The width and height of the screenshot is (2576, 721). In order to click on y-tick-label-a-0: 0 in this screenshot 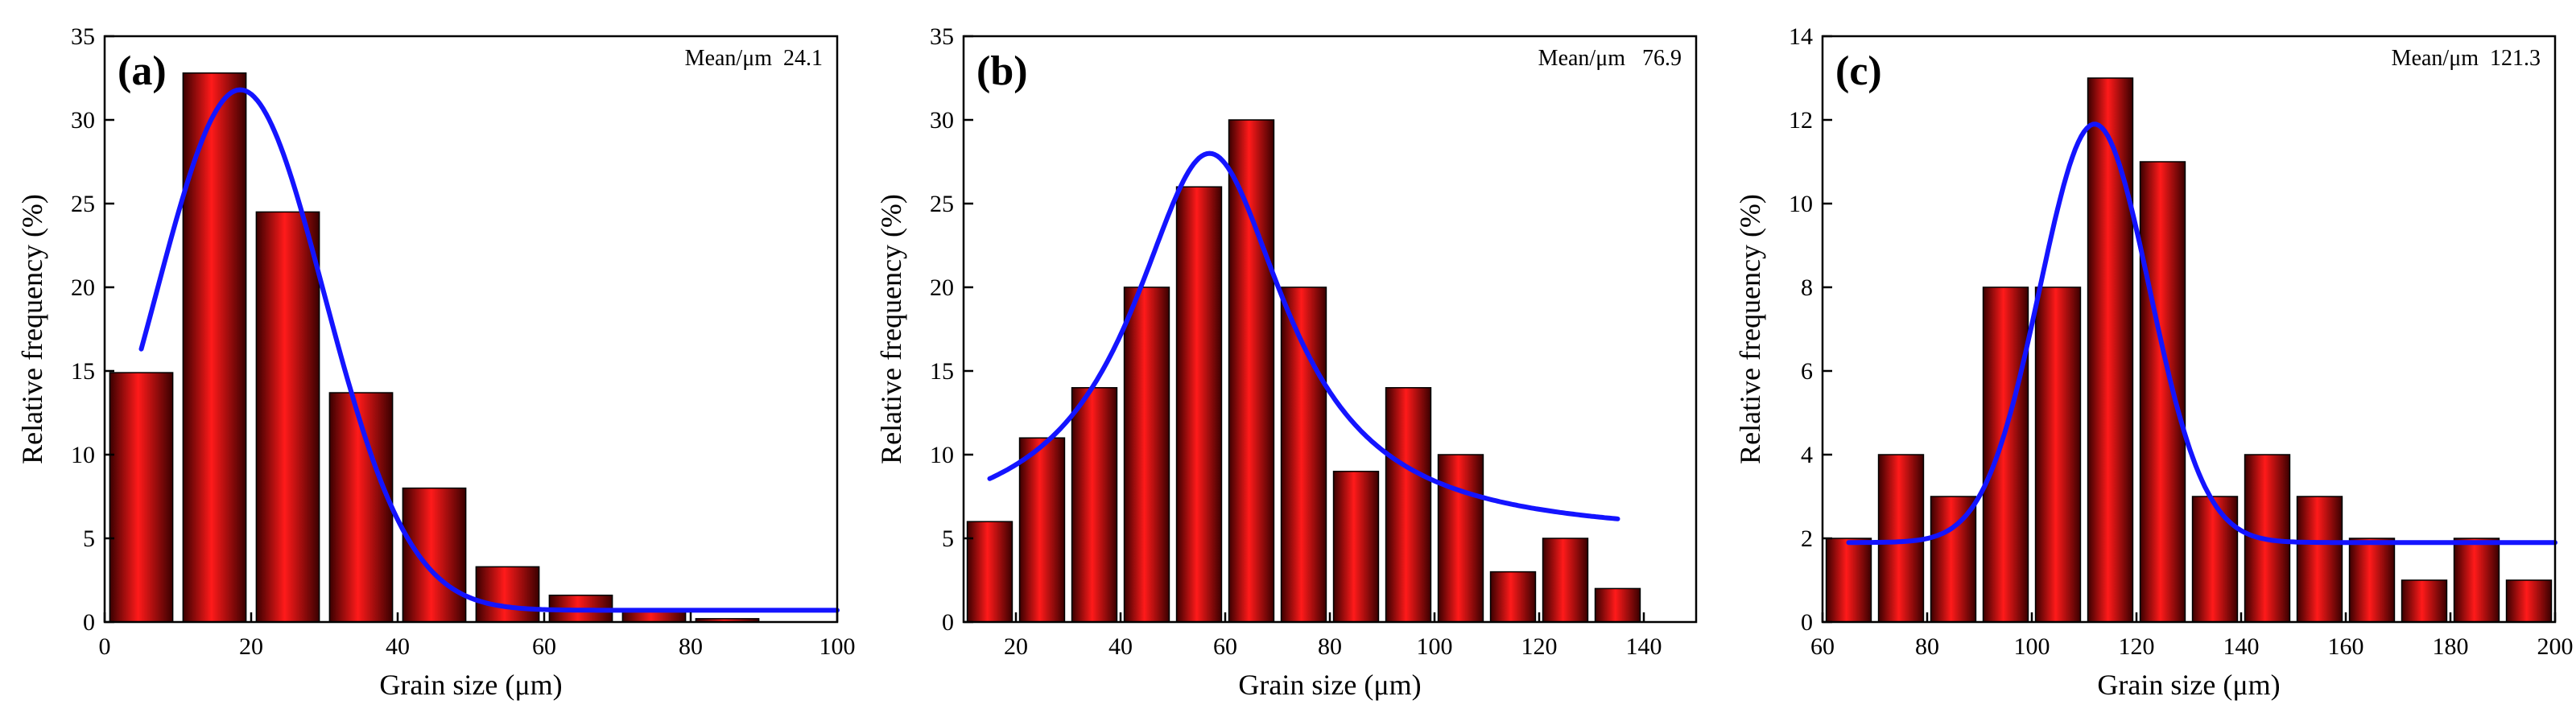, I will do `click(89, 622)`.